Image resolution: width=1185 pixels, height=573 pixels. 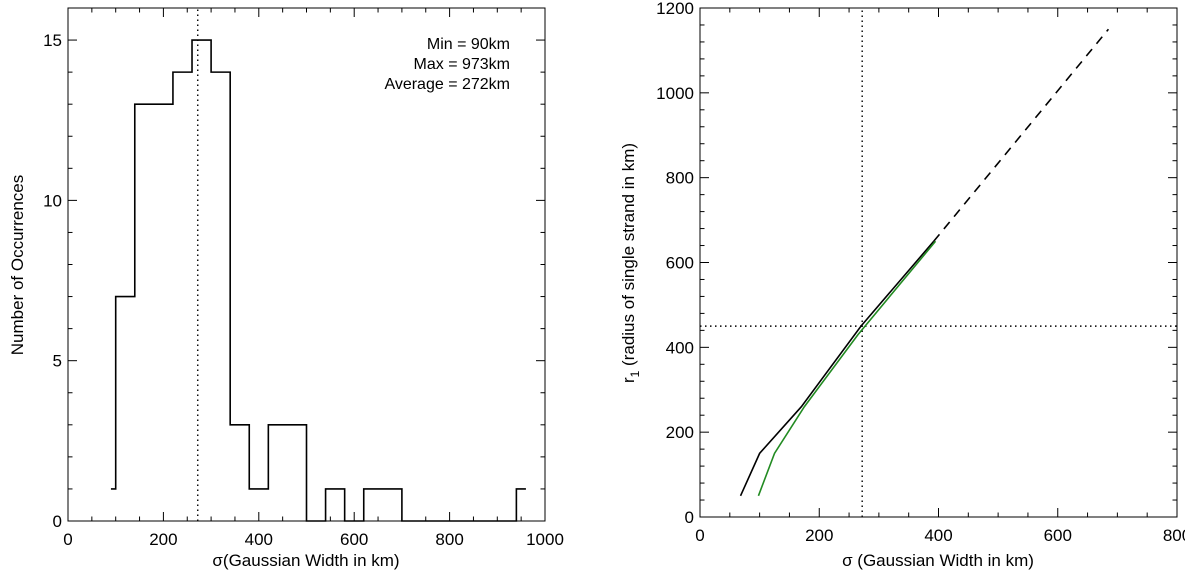 I want to click on line-y-tick-label: 1200, so click(x=675, y=9).